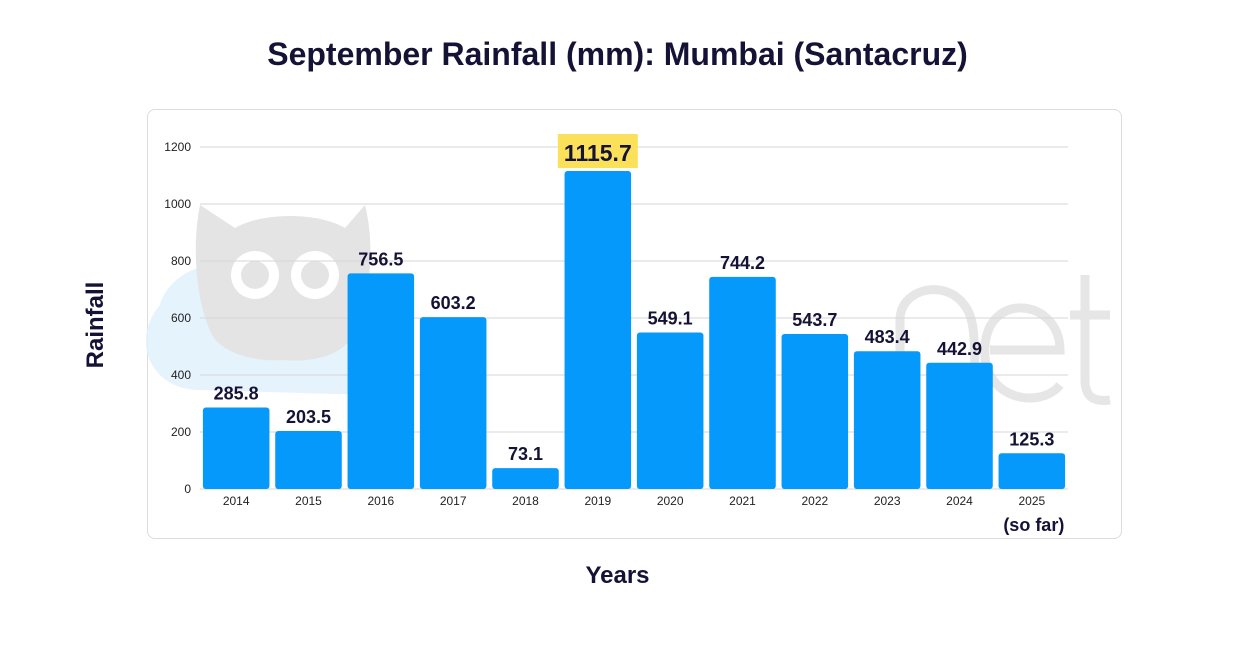  What do you see at coordinates (181, 375) in the screenshot?
I see `y-tick-label: 400` at bounding box center [181, 375].